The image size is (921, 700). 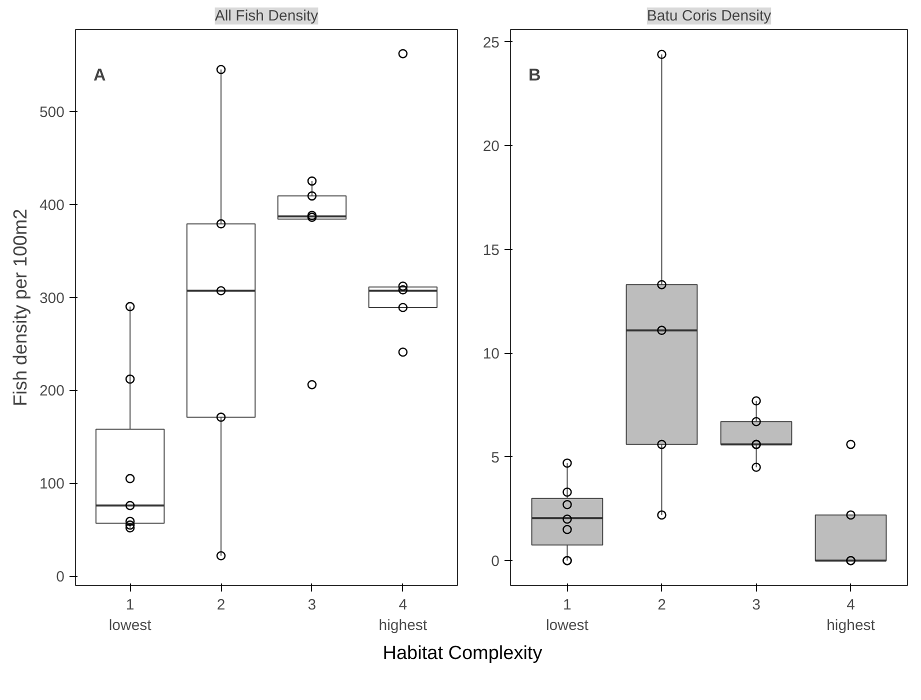 What do you see at coordinates (491, 354) in the screenshot?
I see `y-tick-label: 10` at bounding box center [491, 354].